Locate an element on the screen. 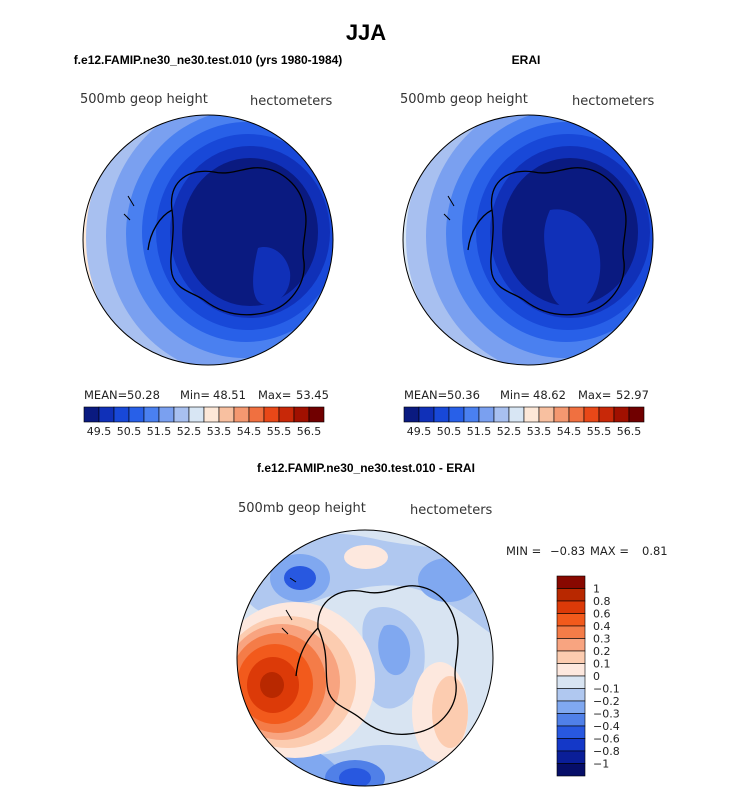 This screenshot has width=733, height=788. diff-colorbar-tick-label: −0.4 is located at coordinates (606, 726).